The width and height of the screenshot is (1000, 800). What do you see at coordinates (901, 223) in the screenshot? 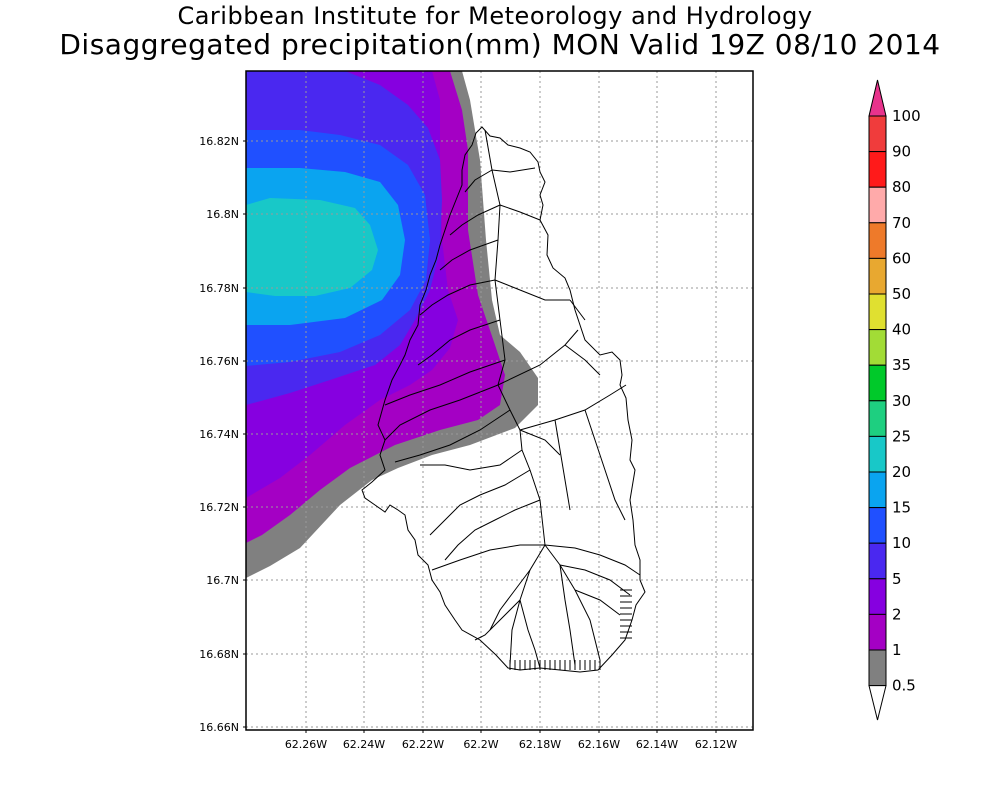
I see `legend-label: 70` at bounding box center [901, 223].